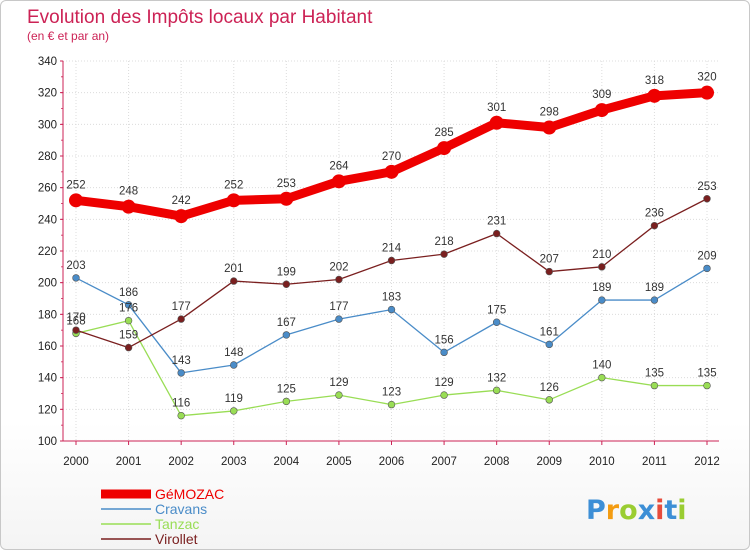 The height and width of the screenshot is (550, 750). I want to click on proxiti-logo: Proxiti, so click(636, 510).